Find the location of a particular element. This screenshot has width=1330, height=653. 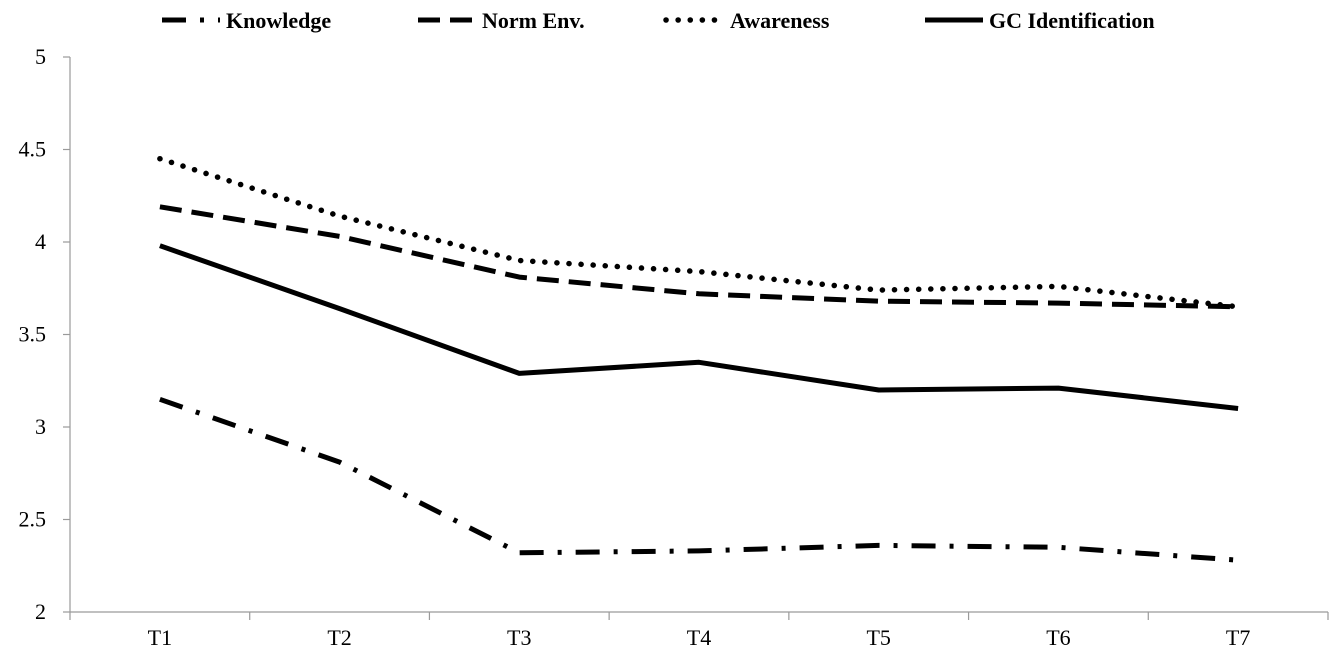

legend-label: GC Identification is located at coordinates (1072, 20).